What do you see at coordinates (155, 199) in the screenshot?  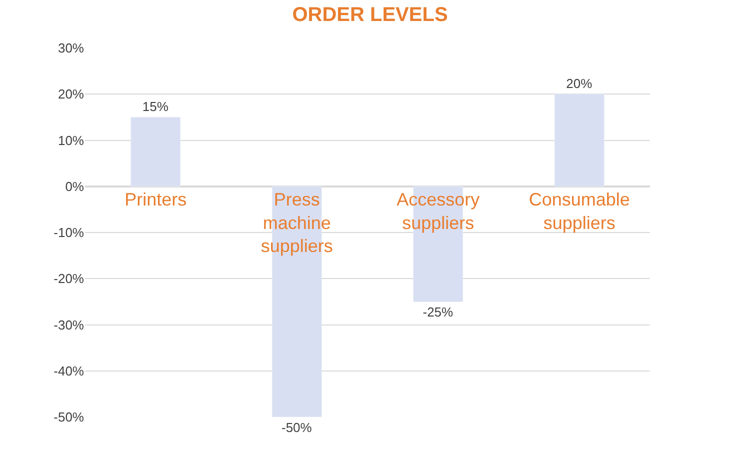 I see `x-tick-label: Printers` at bounding box center [155, 199].